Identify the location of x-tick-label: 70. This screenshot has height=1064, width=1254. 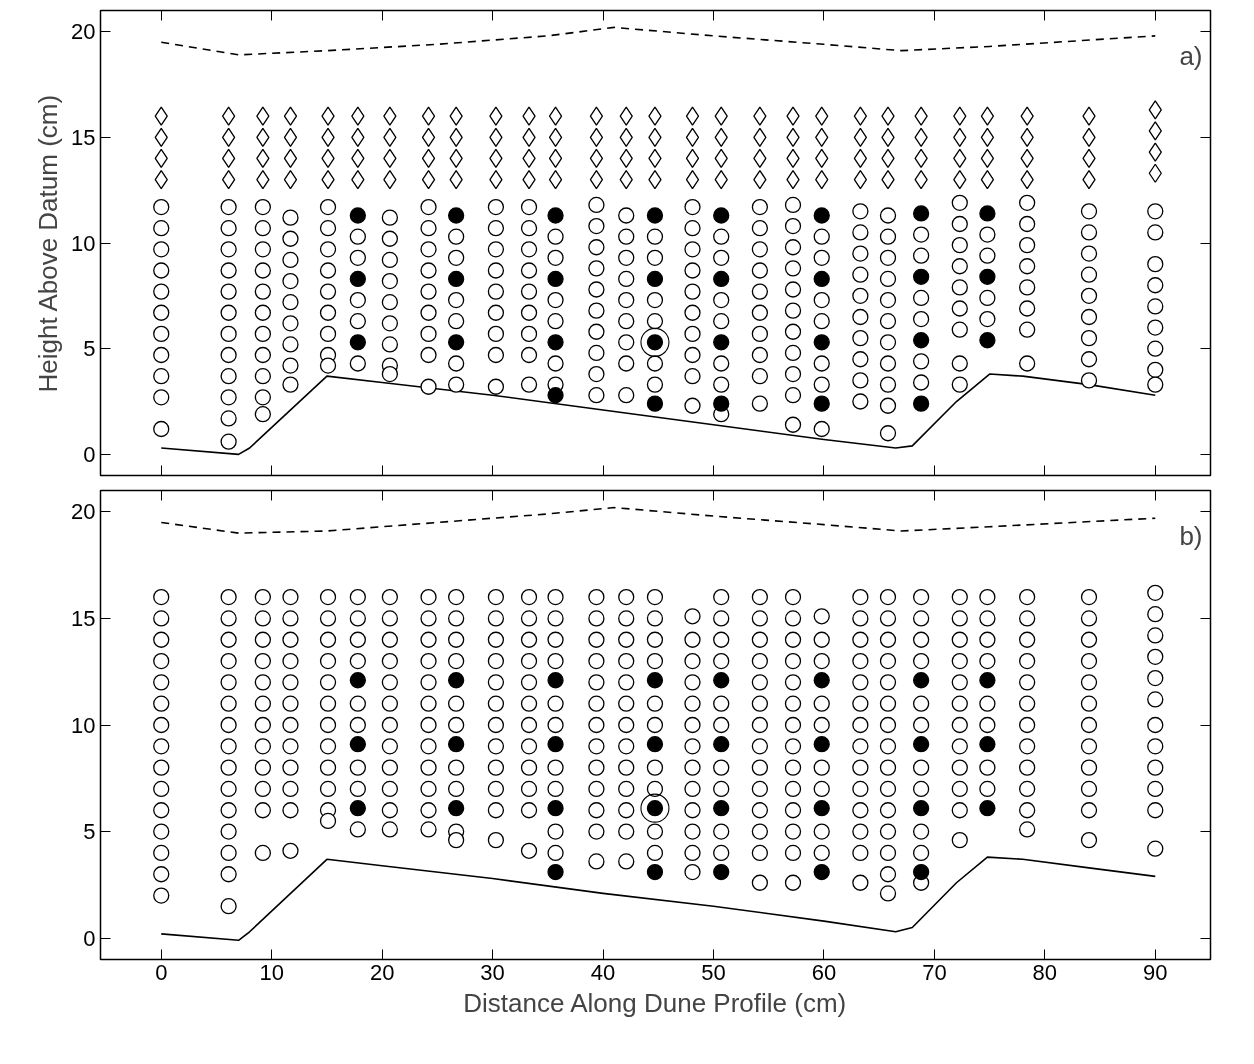
(934, 972).